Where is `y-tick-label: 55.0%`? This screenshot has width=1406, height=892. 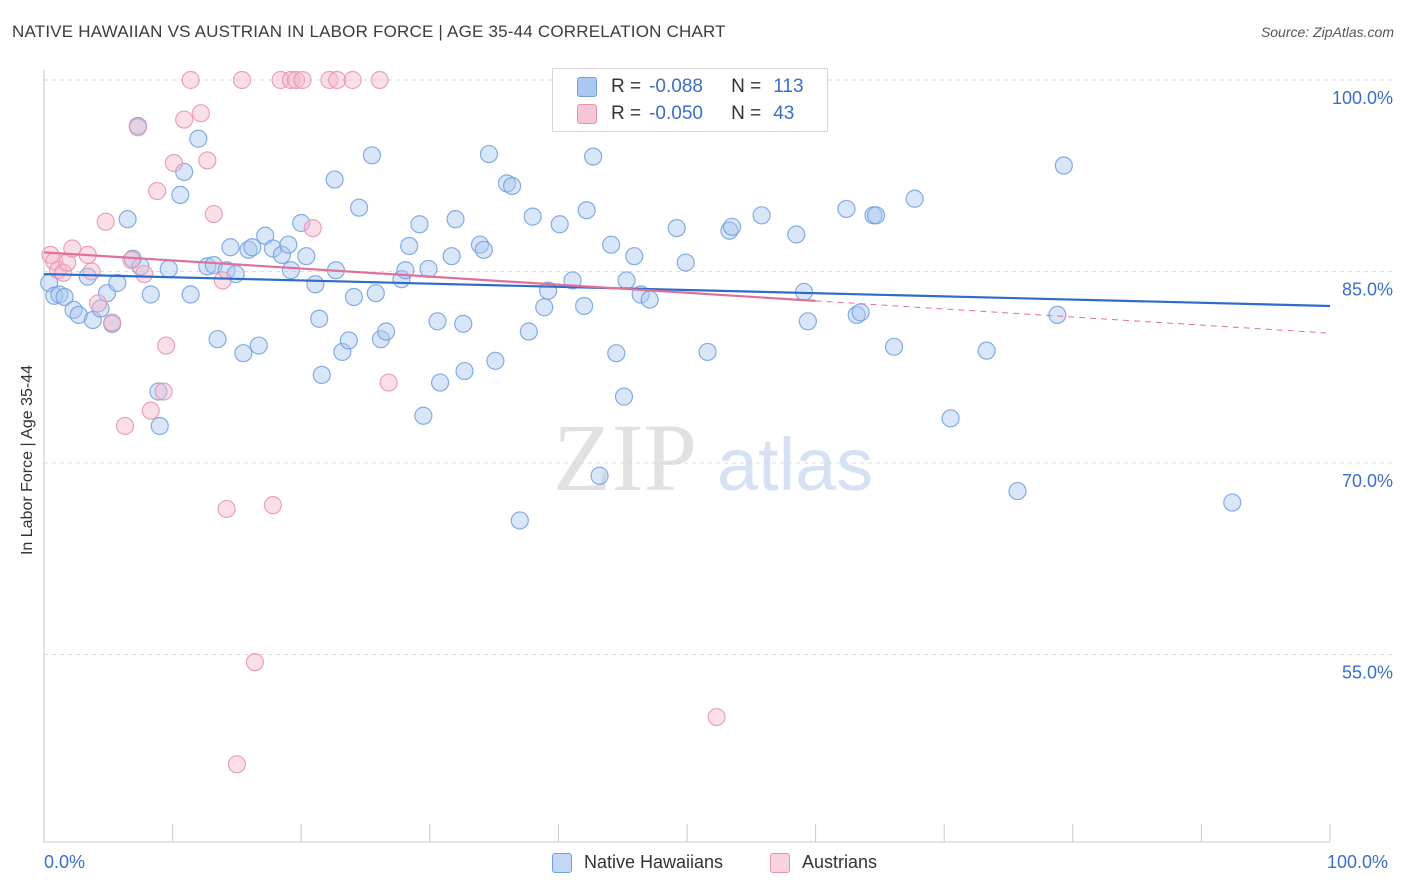
y-tick-label: 55.0% is located at coordinates (1367, 673).